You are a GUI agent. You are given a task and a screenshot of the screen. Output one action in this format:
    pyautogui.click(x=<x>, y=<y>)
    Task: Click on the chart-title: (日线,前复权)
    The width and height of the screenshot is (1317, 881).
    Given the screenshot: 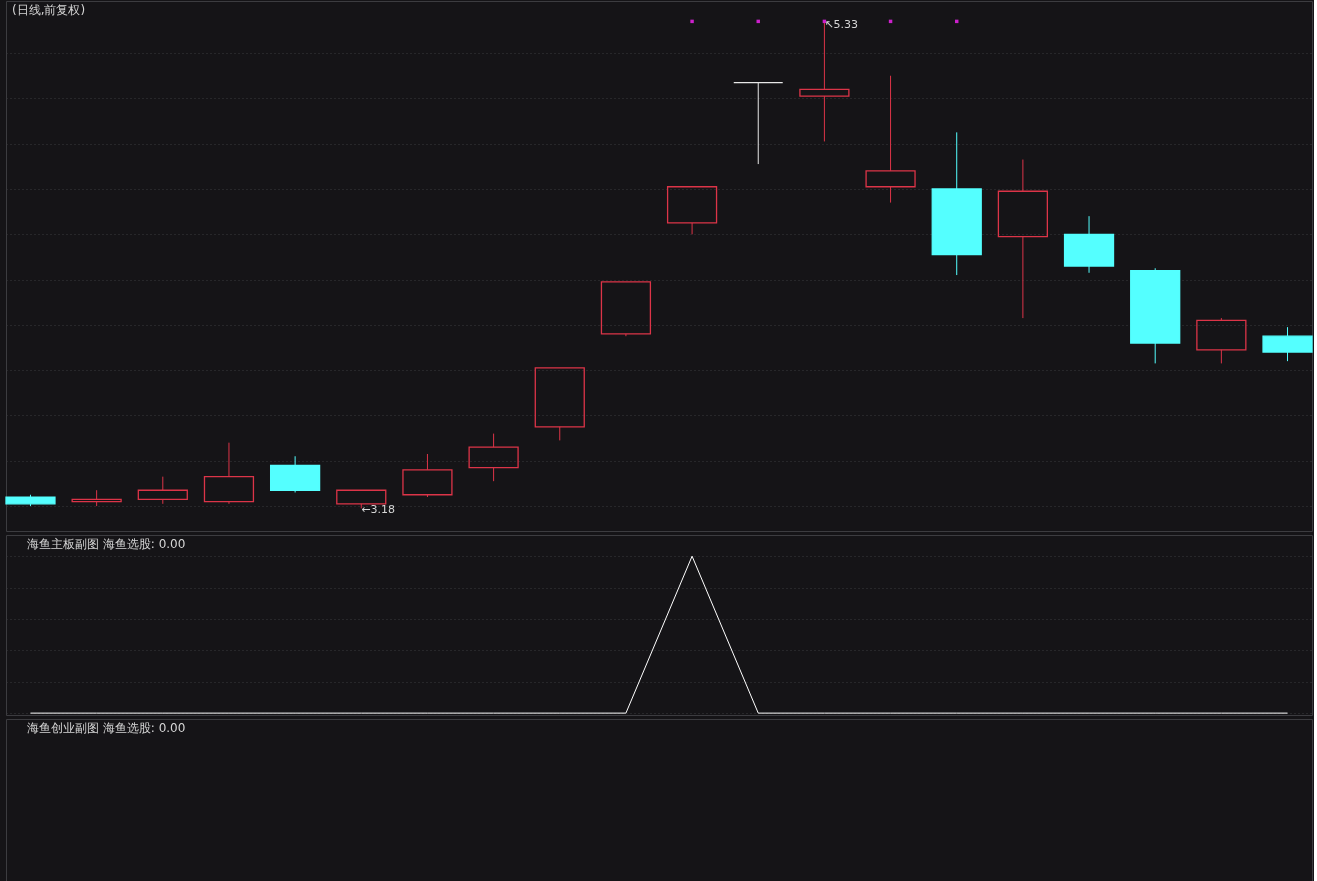 What is the action you would take?
    pyautogui.click(x=49, y=10)
    